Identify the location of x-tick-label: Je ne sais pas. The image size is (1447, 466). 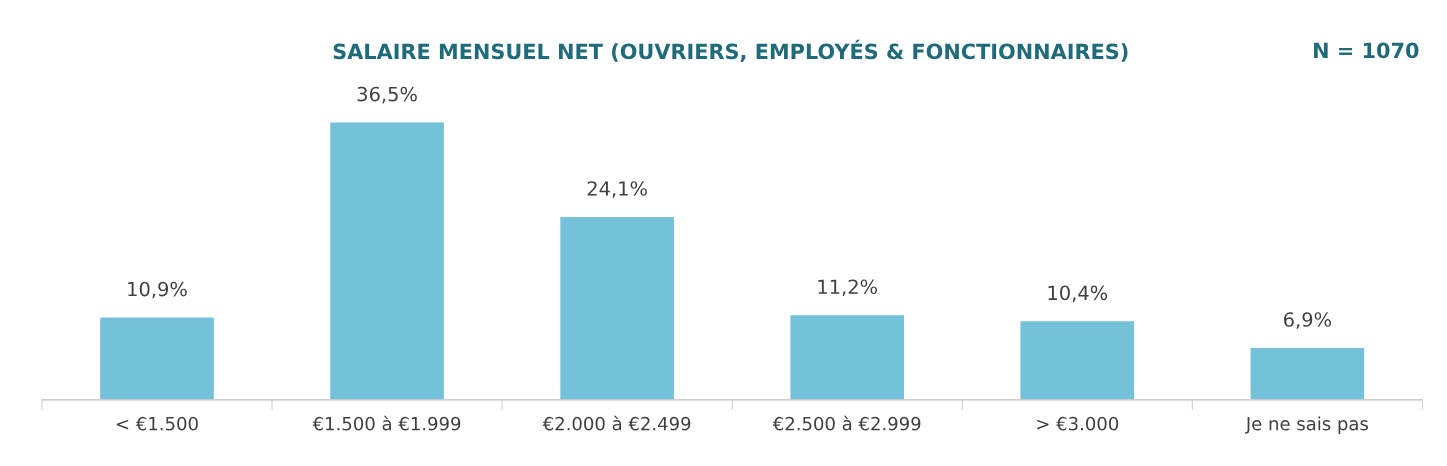
(1306, 425).